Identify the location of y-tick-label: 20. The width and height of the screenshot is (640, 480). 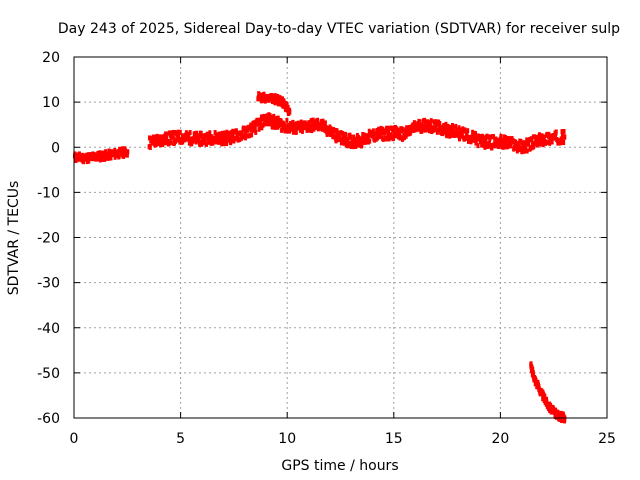
(51, 58).